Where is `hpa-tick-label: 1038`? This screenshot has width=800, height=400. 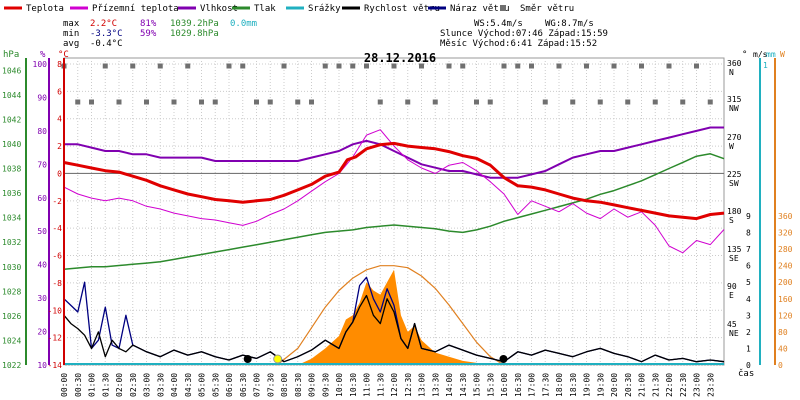 hpa-tick-label: 1038 is located at coordinates (11, 169).